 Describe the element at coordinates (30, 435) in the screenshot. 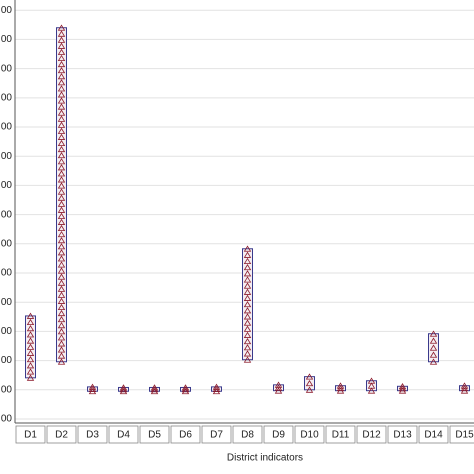

I see `x-tick-label: D1` at that location.